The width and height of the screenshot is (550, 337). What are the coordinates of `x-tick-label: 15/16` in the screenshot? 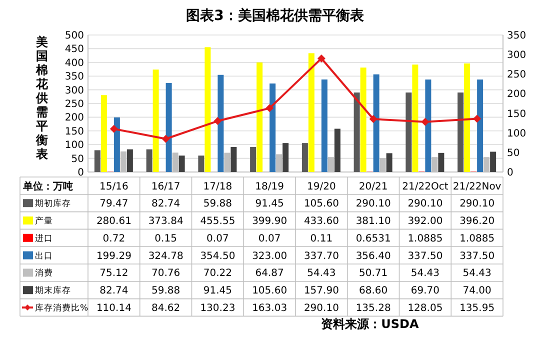 It's located at (114, 187).